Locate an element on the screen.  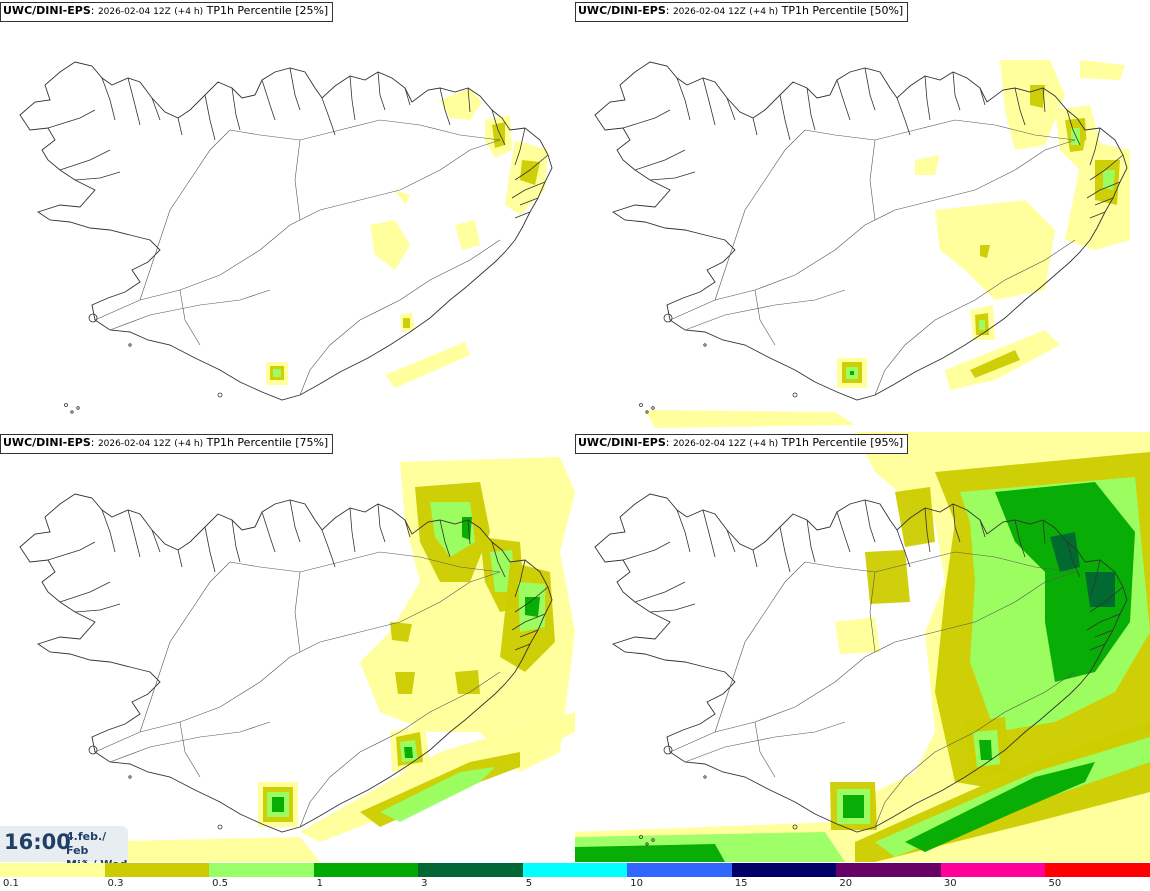
color-scale-label: 0.1 is located at coordinates (11, 883).